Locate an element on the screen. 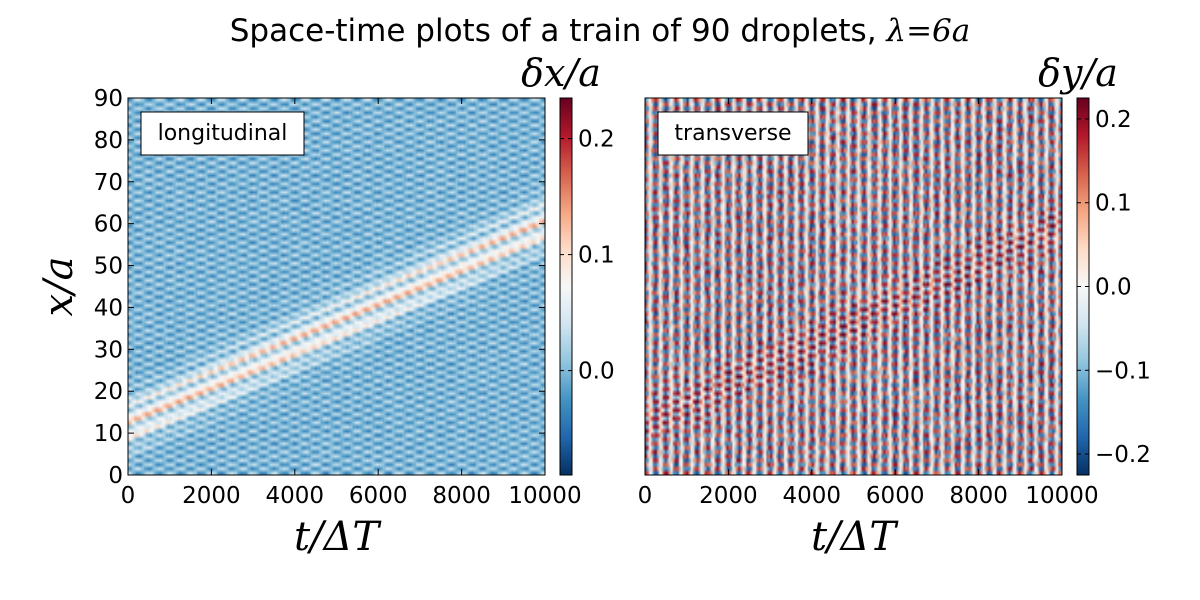  colorbar-tick-label: −0.2 is located at coordinates (1123, 455).